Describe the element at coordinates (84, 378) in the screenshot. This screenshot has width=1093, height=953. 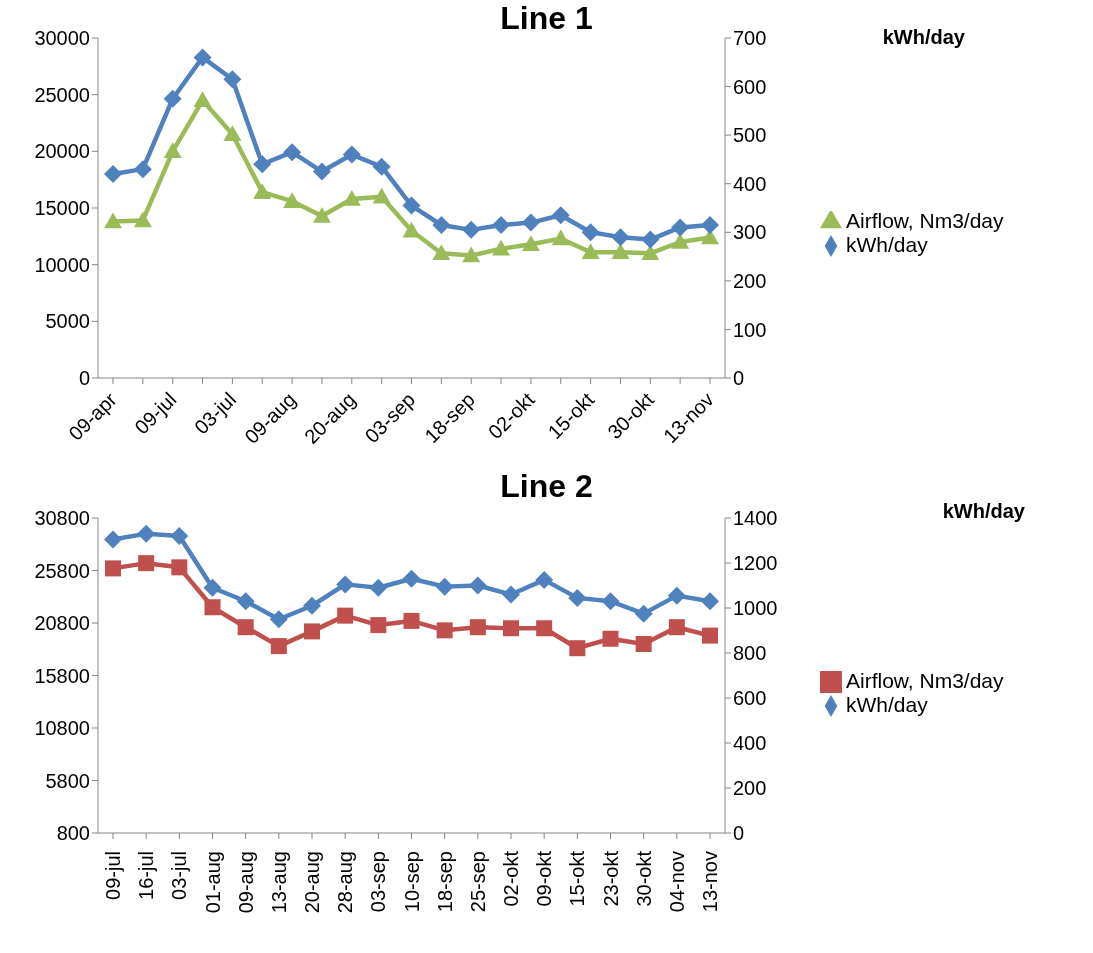
I see `y-tick-label: 0` at that location.